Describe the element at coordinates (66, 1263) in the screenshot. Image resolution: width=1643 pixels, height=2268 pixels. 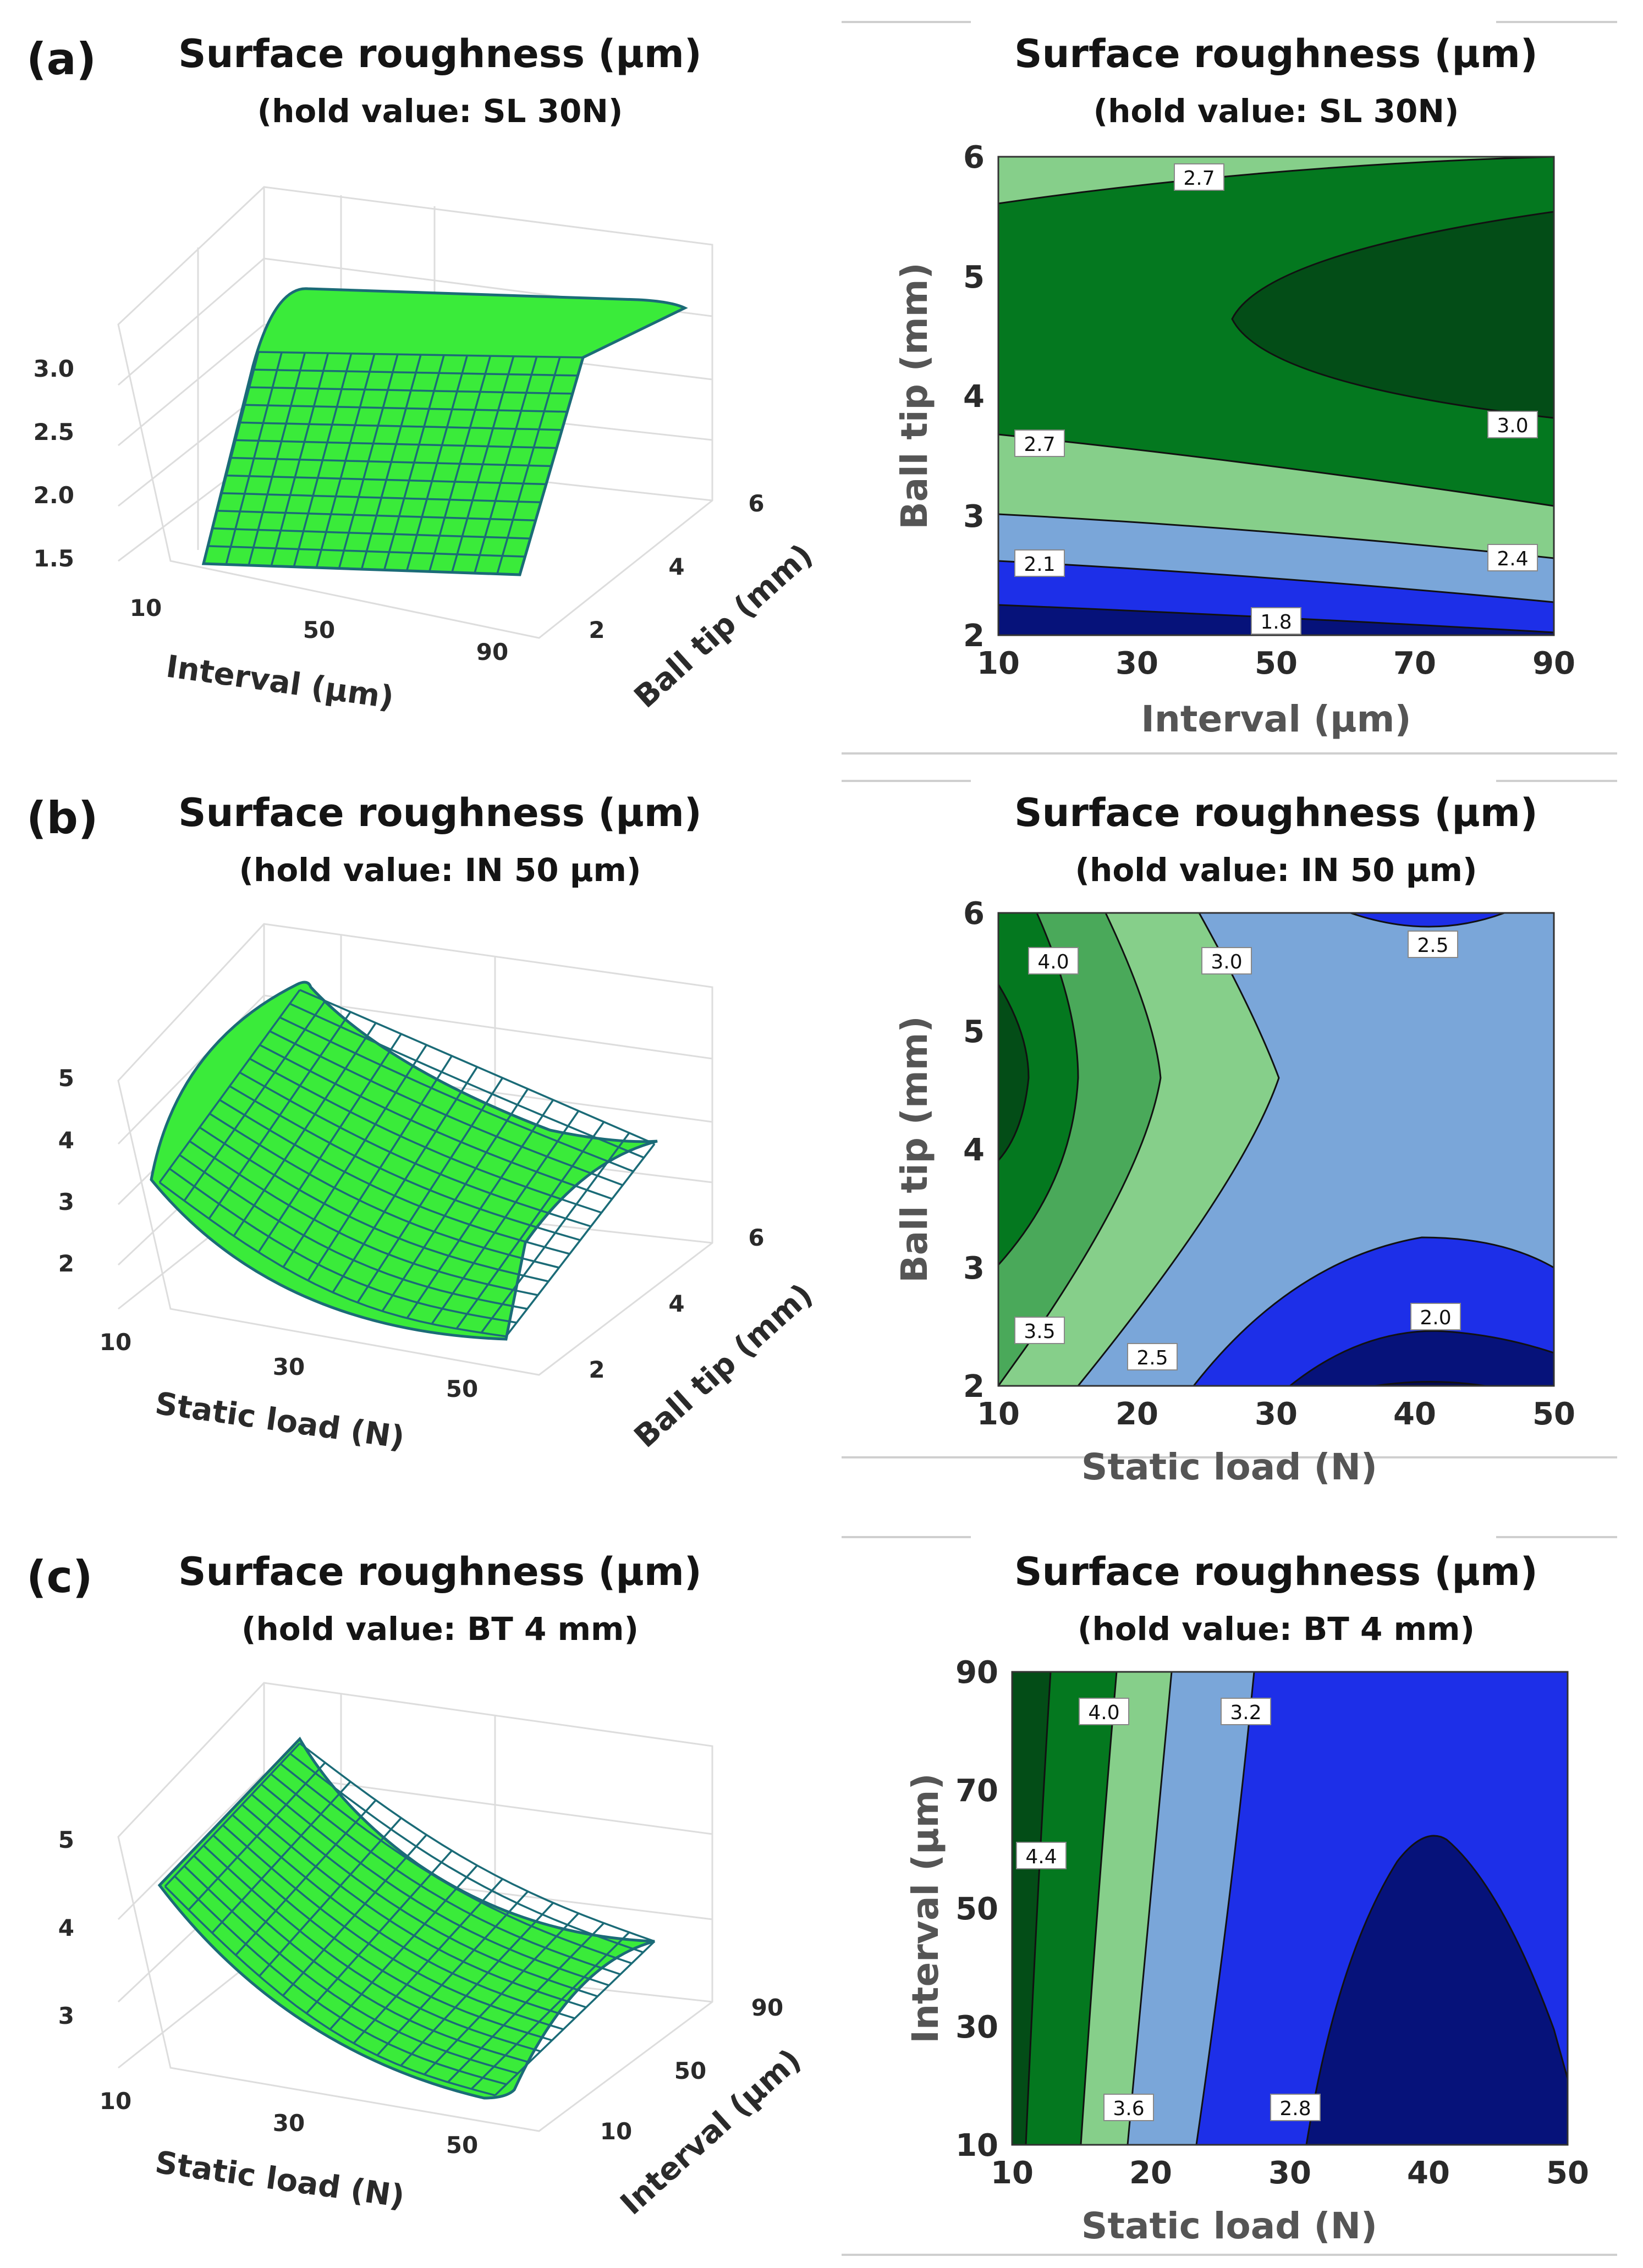
I see `z-tick-label: 2` at that location.